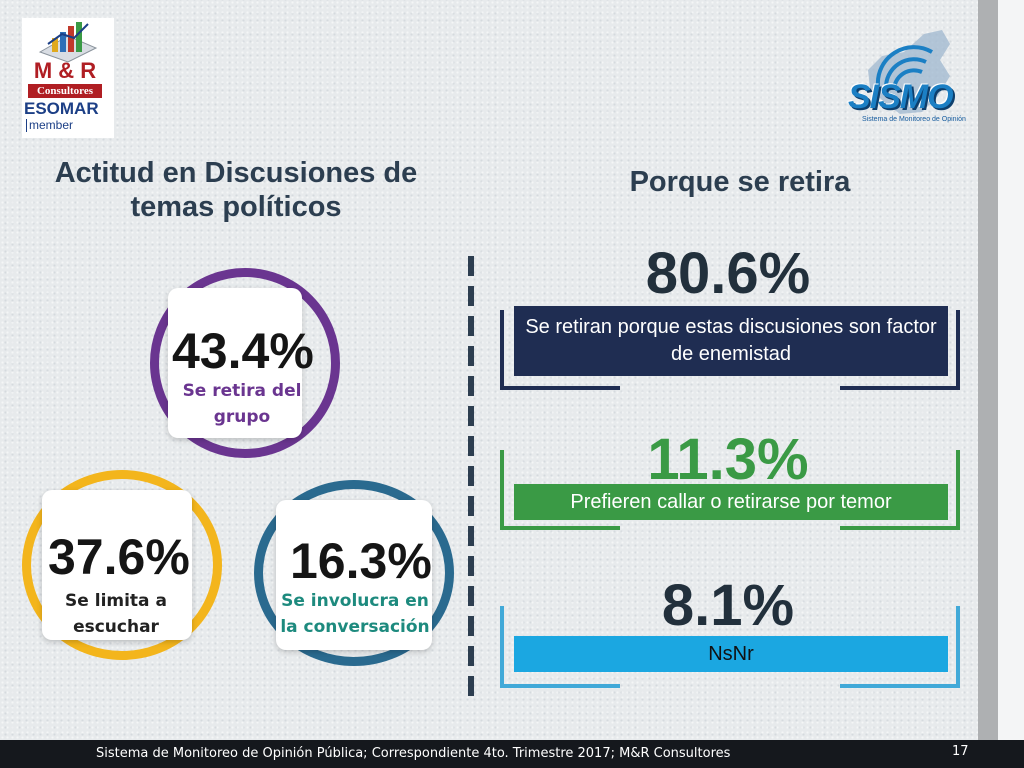 The width and height of the screenshot is (1024, 768). Describe the element at coordinates (242, 404) in the screenshot. I see `label-withdraw: Se retira del grupo` at that location.